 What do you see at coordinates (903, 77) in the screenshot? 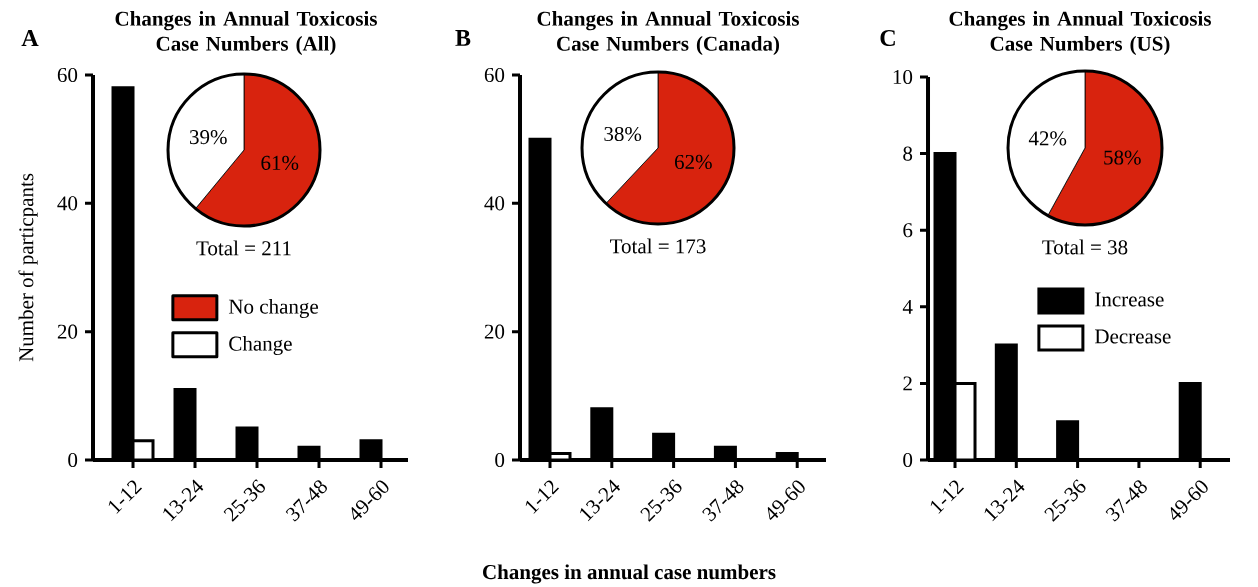
I see `y-tick-label: 10` at bounding box center [903, 77].